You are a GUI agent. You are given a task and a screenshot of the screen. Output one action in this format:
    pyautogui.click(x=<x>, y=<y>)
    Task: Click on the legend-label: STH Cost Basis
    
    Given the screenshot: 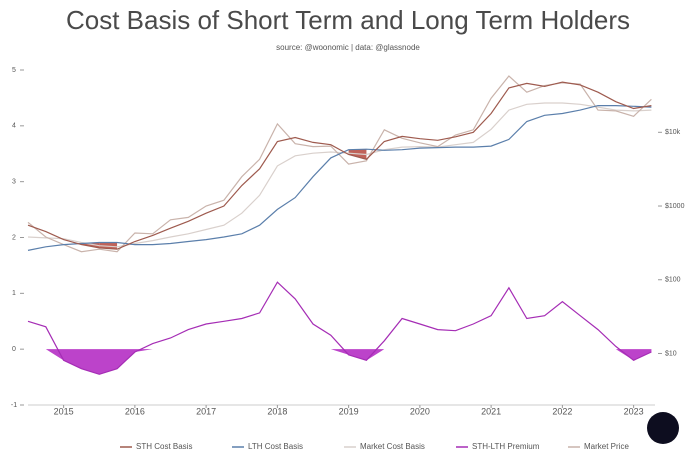 What is the action you would take?
    pyautogui.click(x=164, y=446)
    